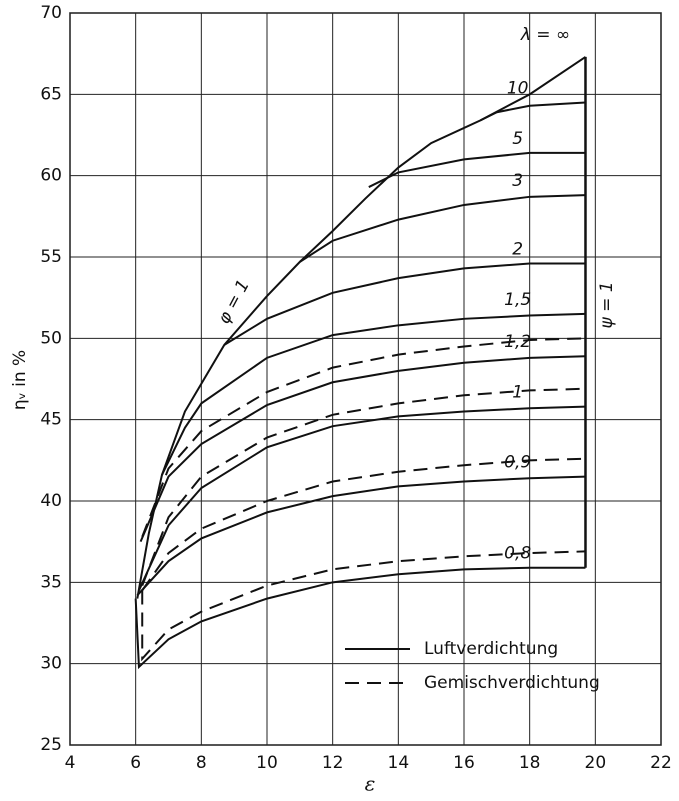  What do you see at coordinates (51, 338) in the screenshot?
I see `y-tick-label: 50` at bounding box center [51, 338].